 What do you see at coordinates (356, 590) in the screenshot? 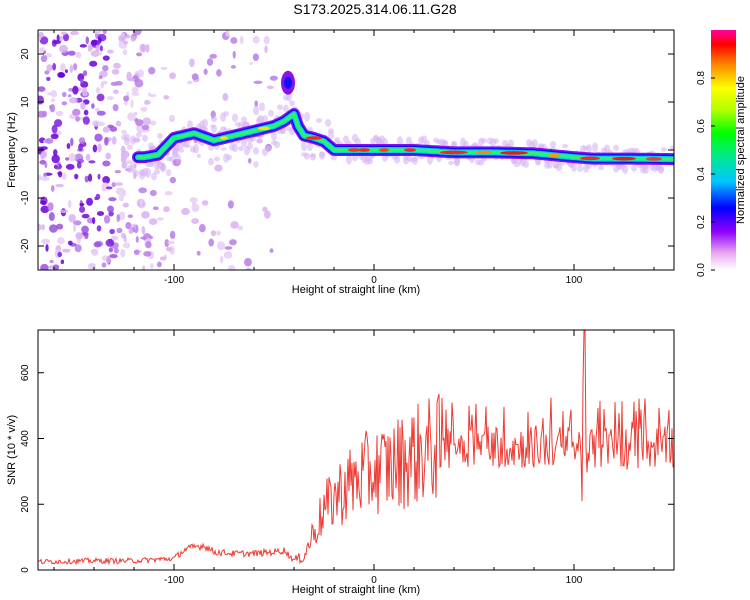
I see `snr-x-label: Height of straight line (km)` at bounding box center [356, 590].